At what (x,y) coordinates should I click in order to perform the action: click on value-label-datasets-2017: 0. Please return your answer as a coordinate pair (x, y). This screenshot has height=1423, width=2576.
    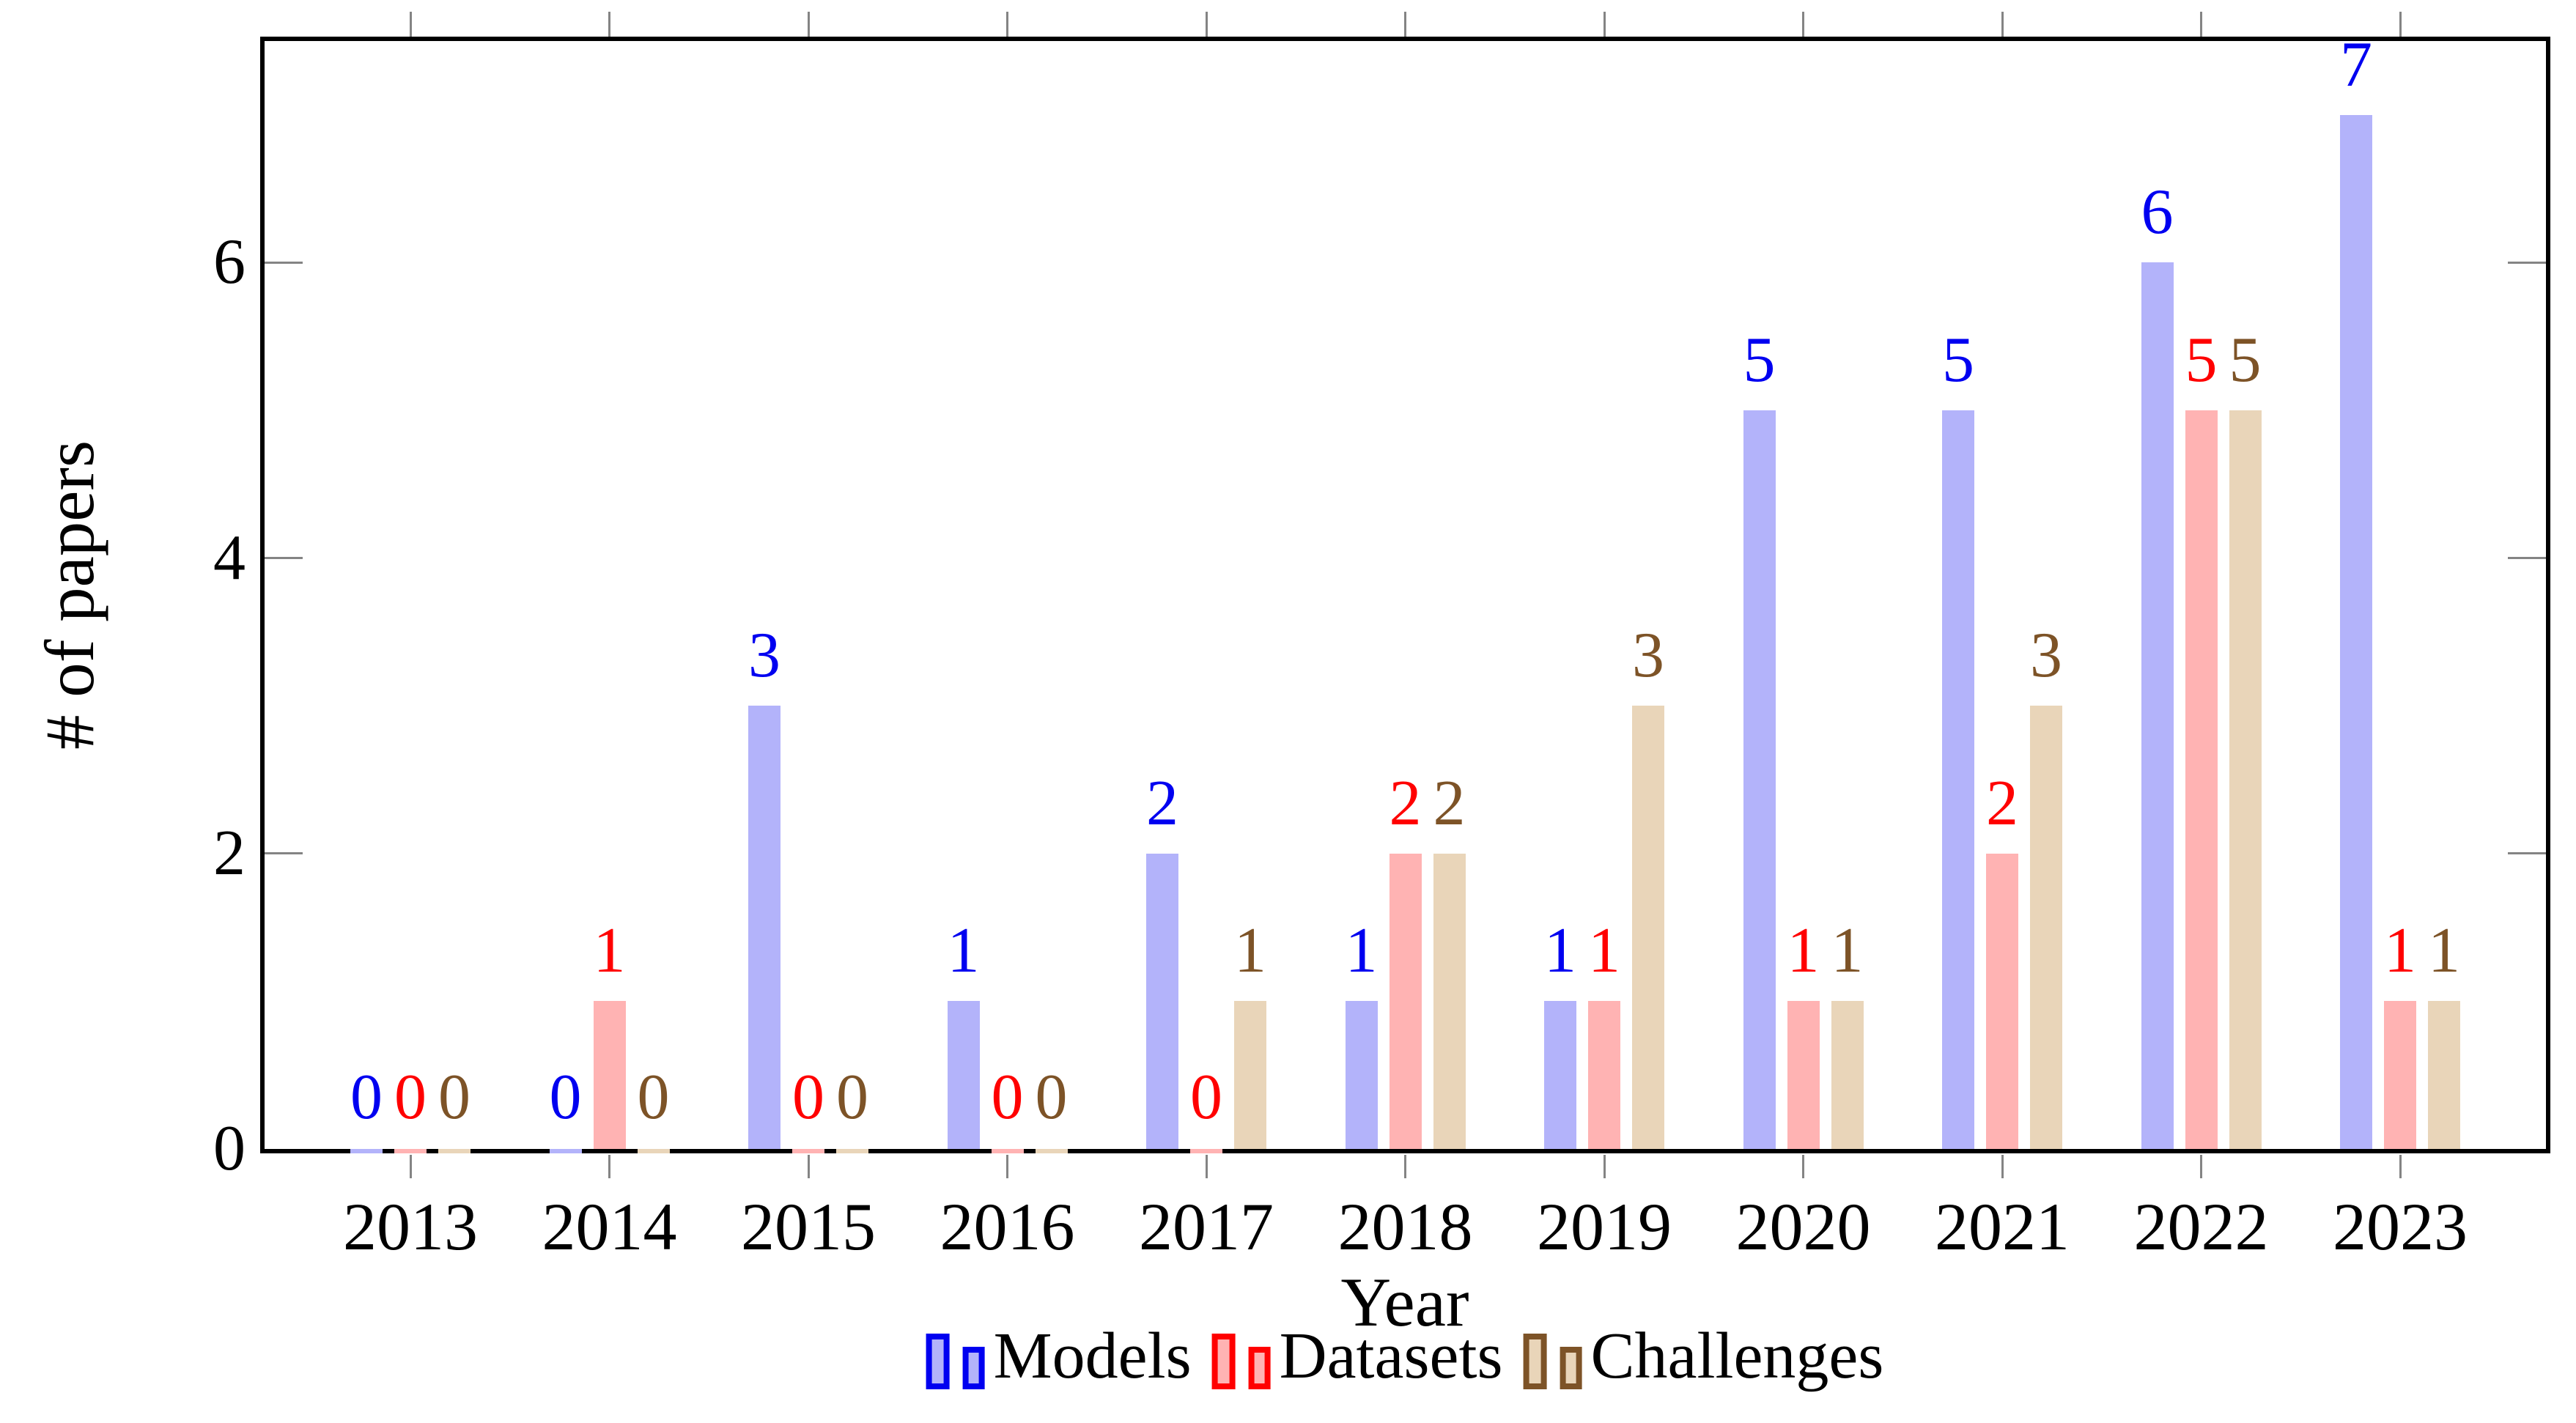
    Looking at the image, I should click on (1206, 1097).